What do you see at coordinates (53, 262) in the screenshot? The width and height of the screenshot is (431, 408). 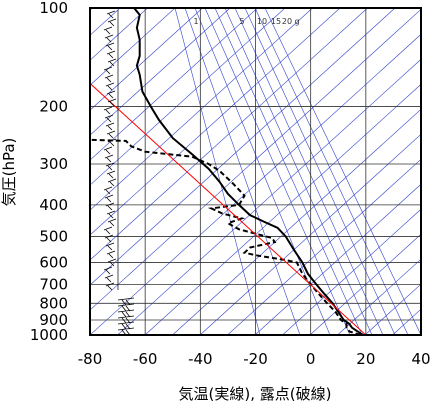 I see `y-tick-label: 600` at bounding box center [53, 262].